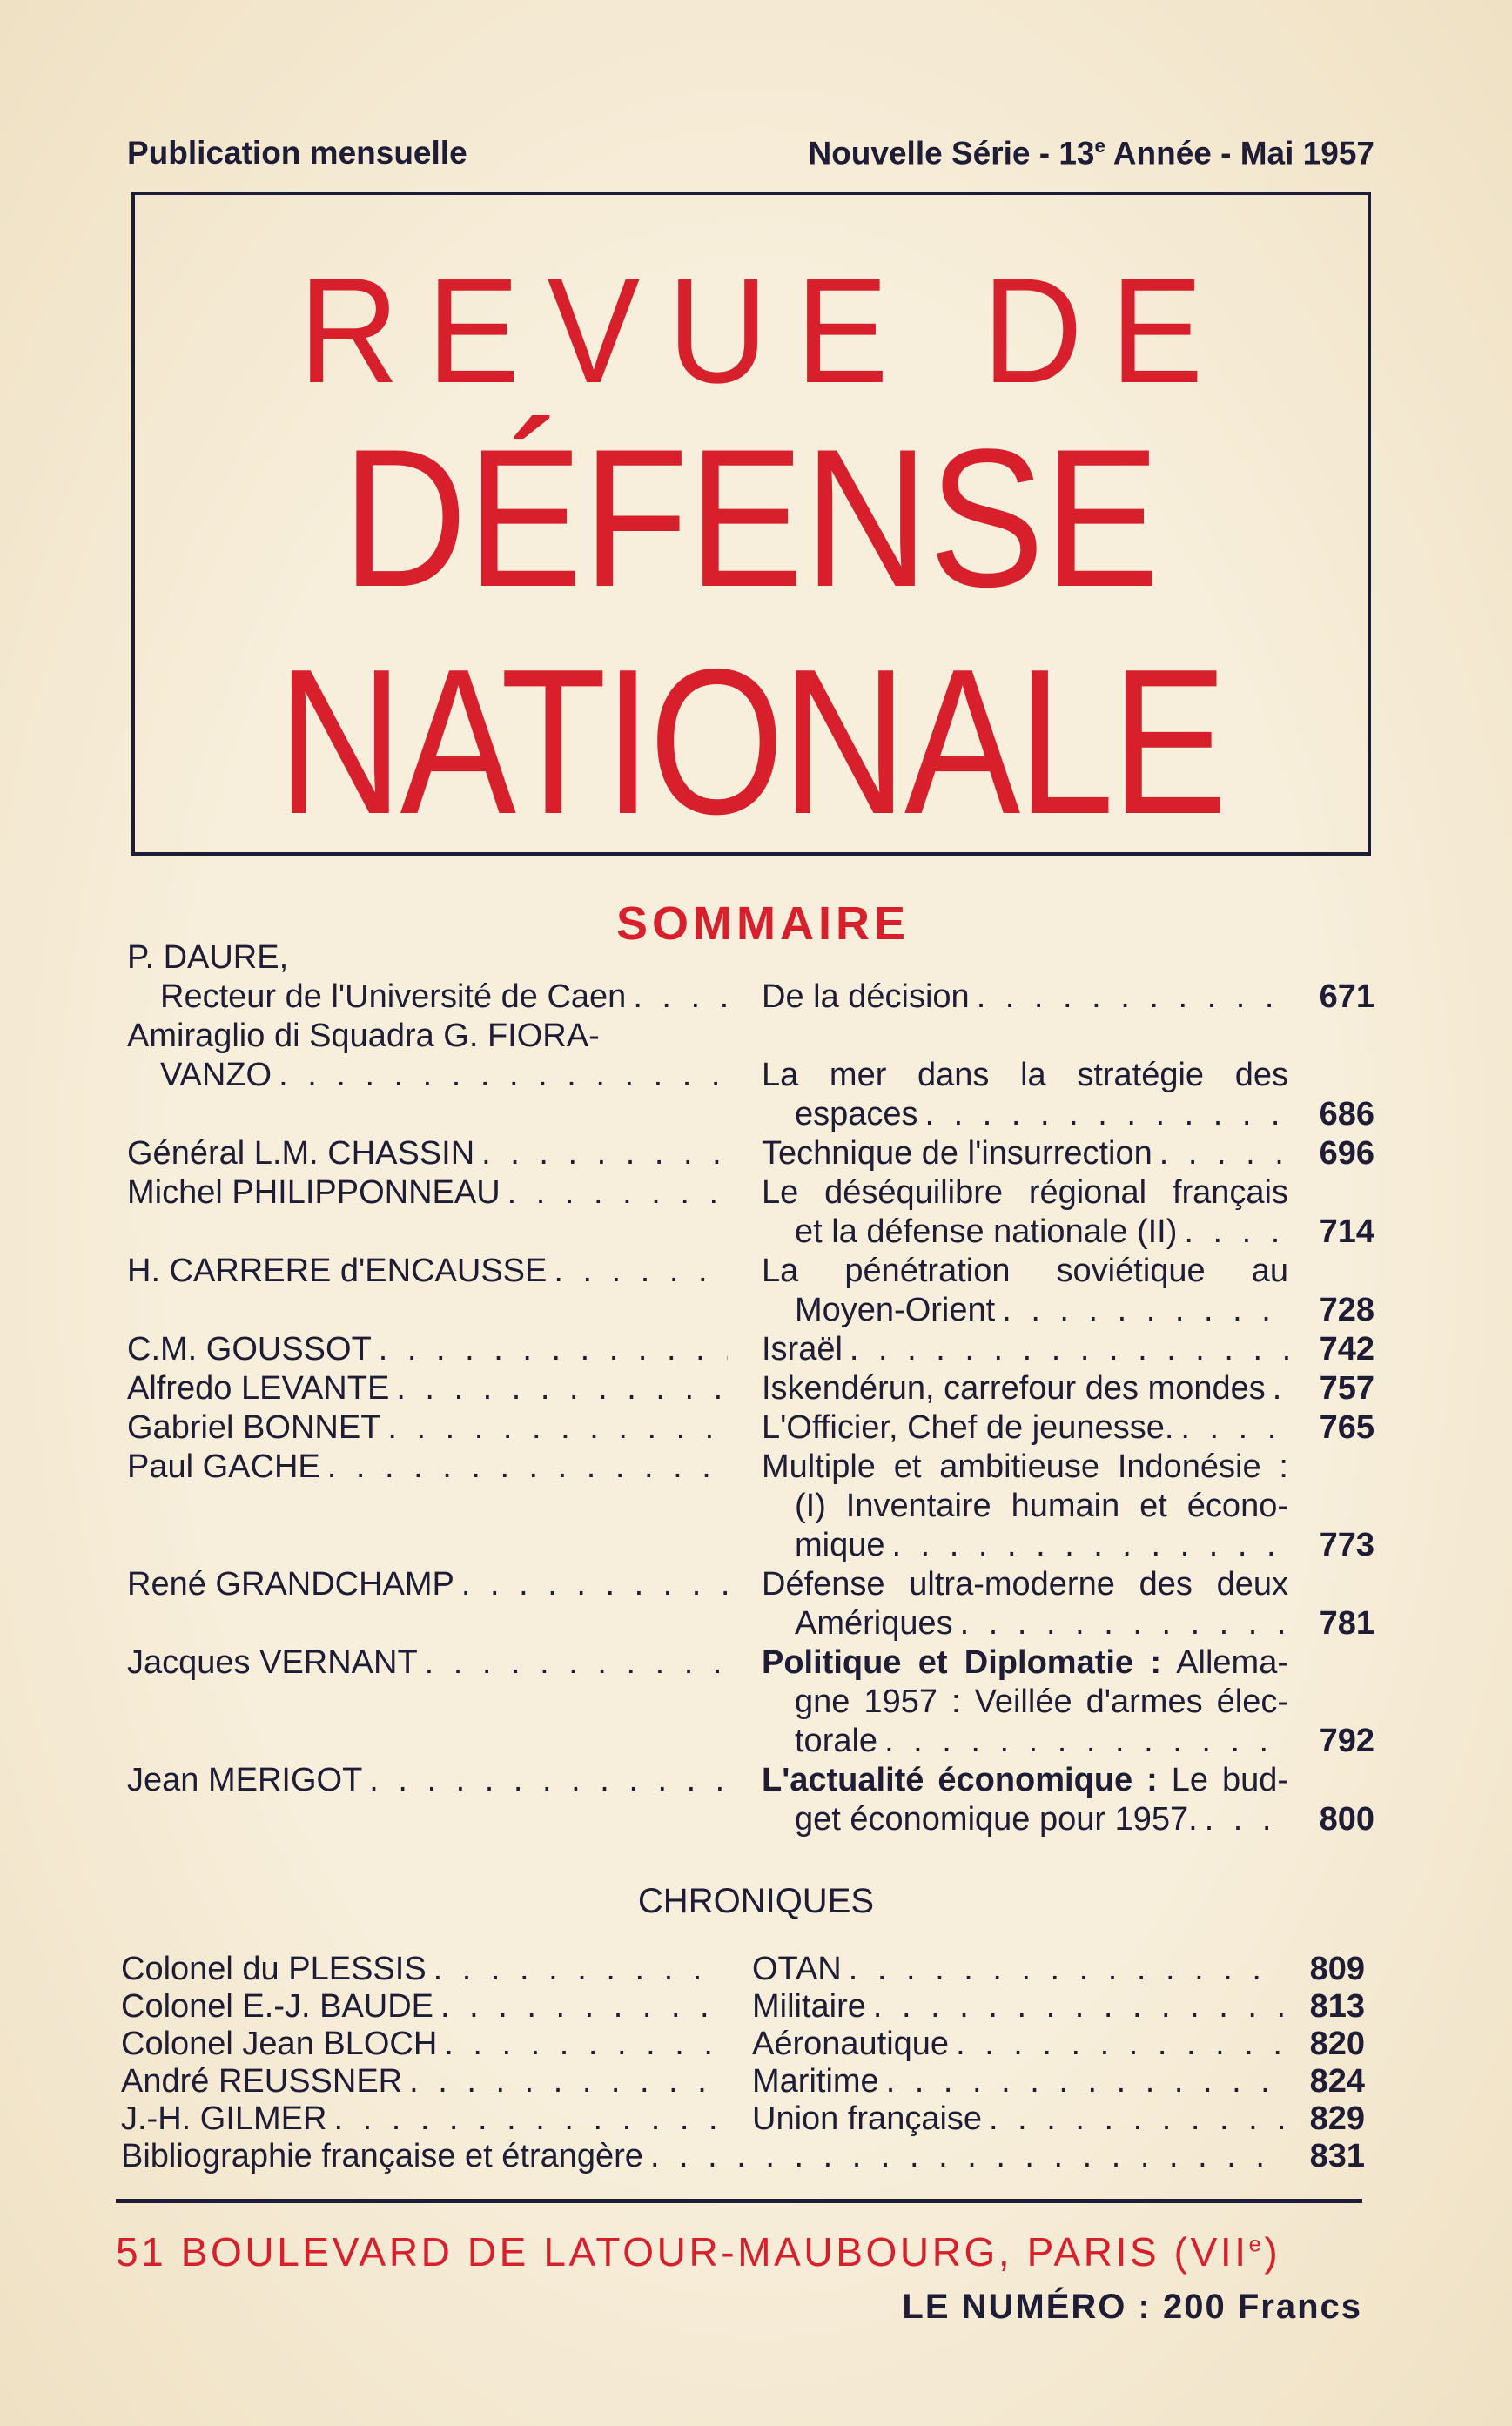  Describe the element at coordinates (427, 1780) in the screenshot. I see `toc-author: Jean MERIGOT` at that location.